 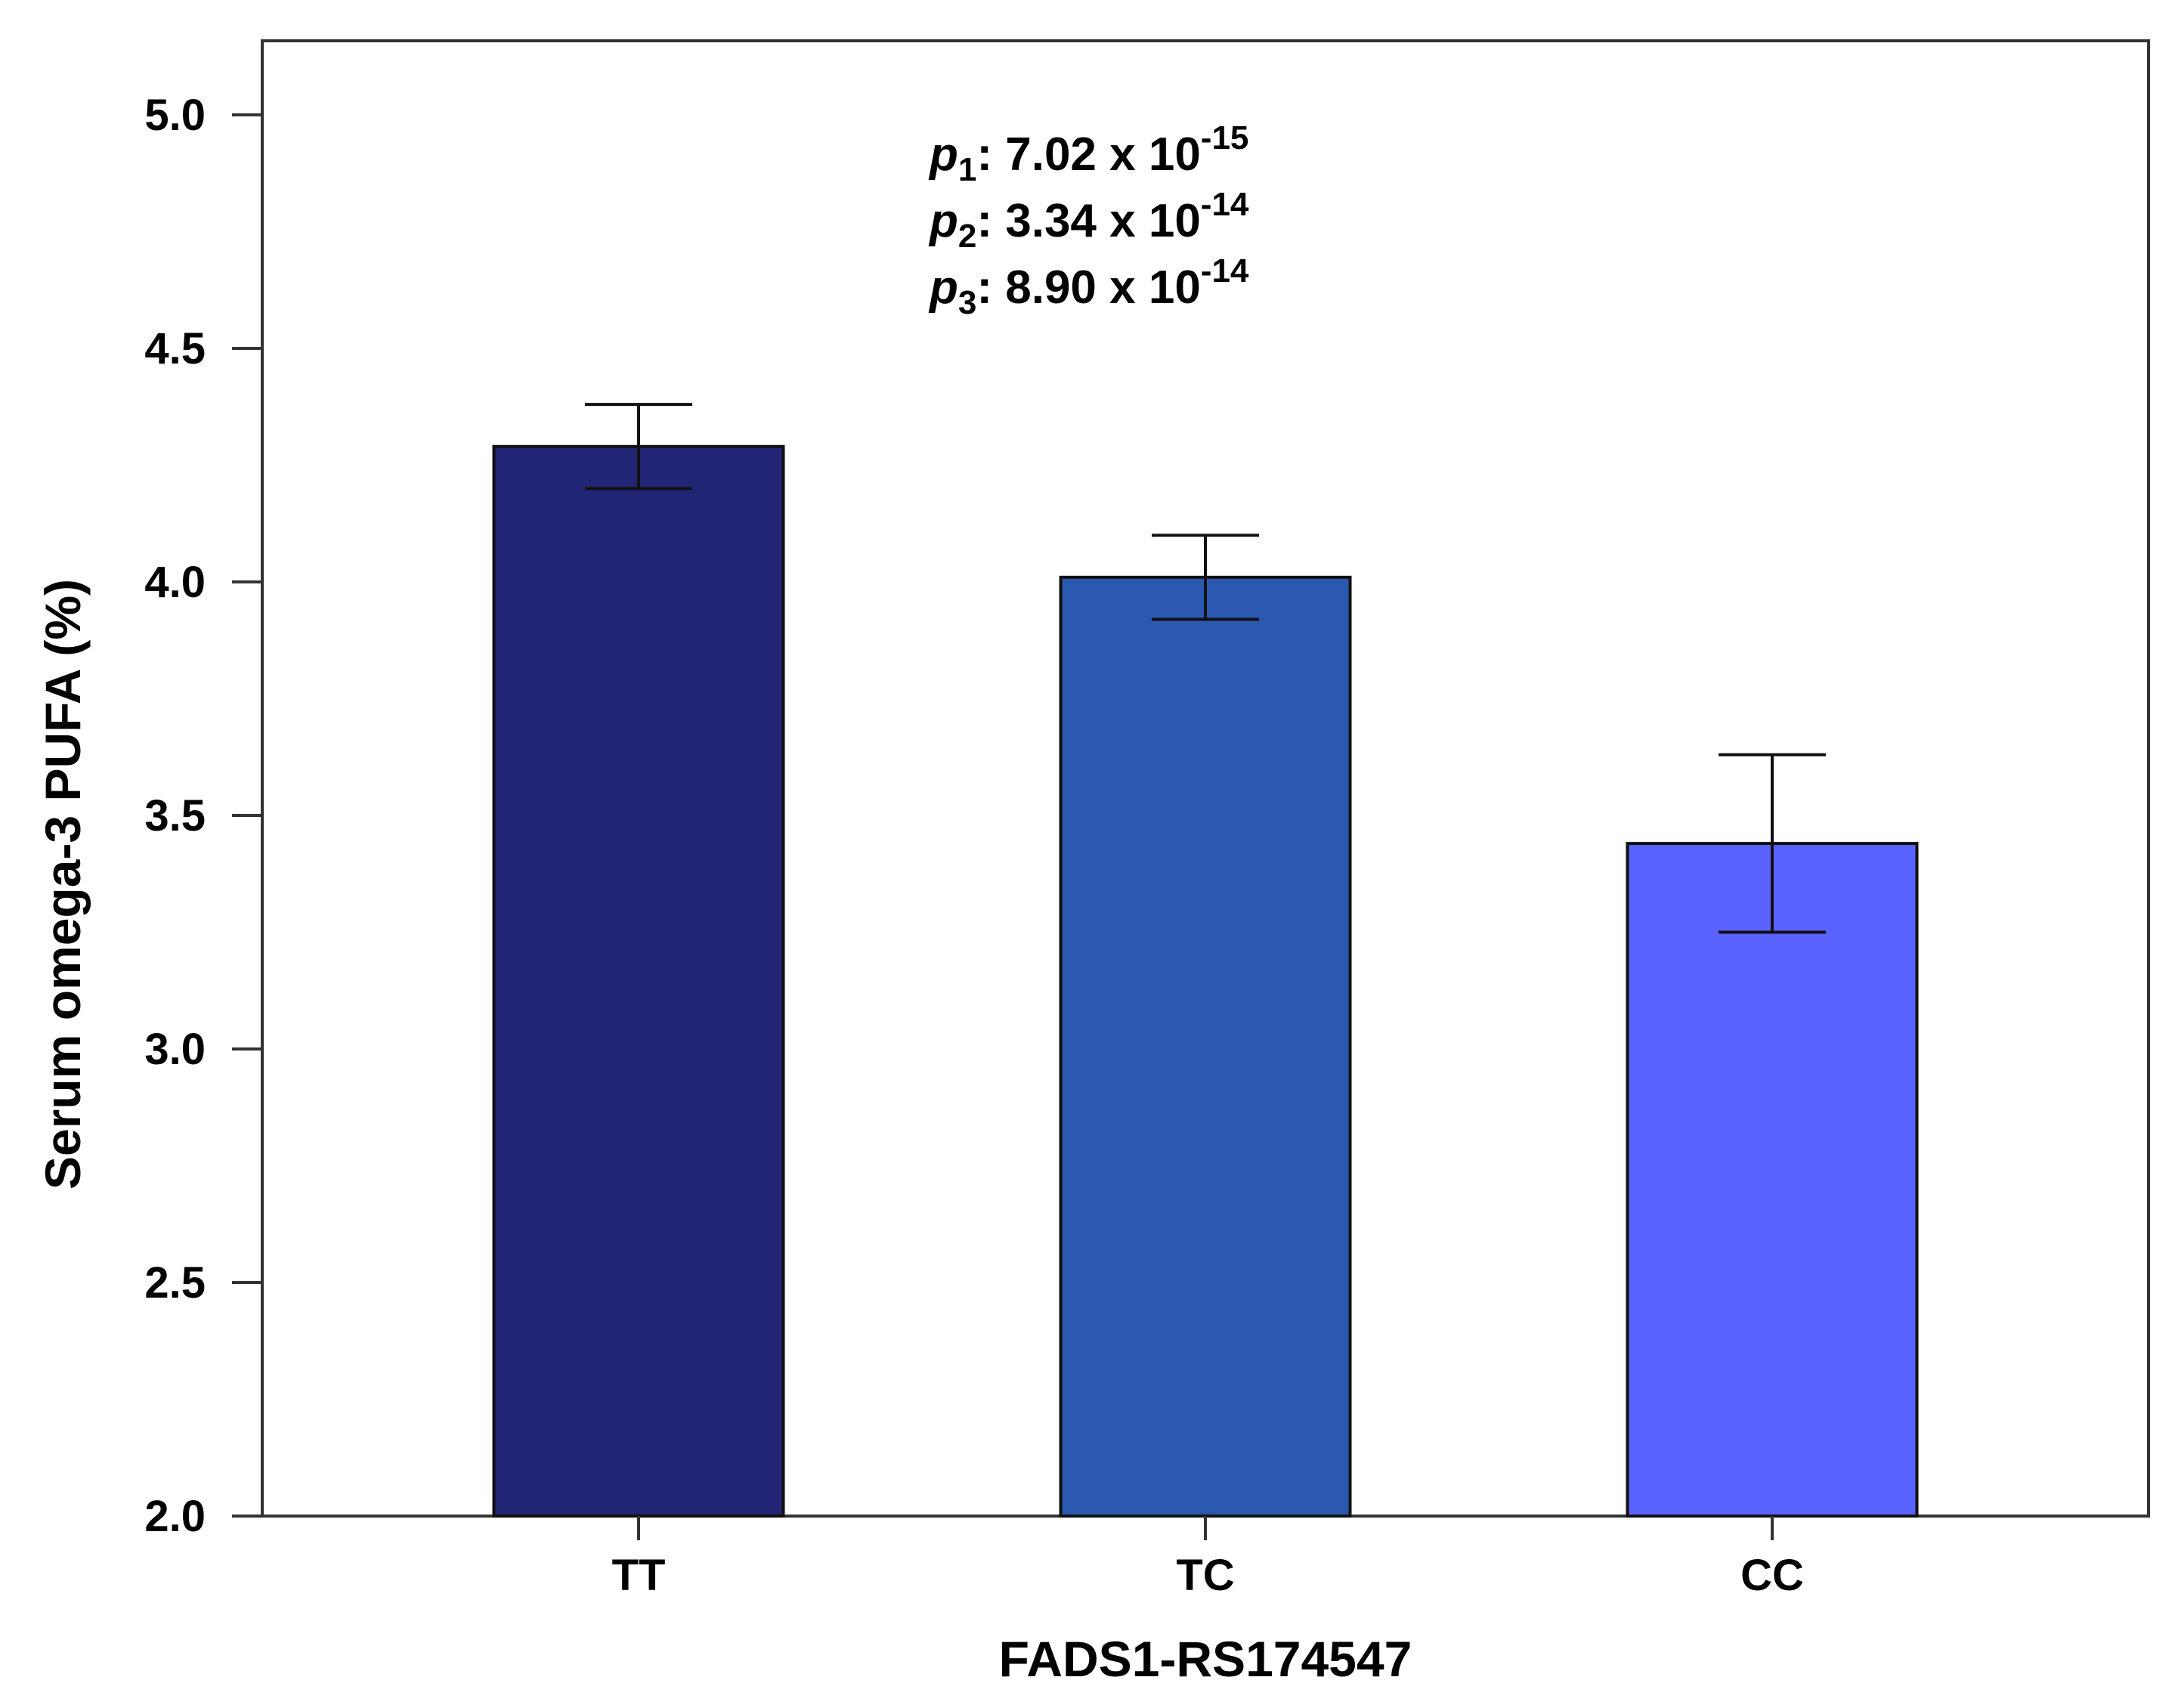 What do you see at coordinates (639, 1575) in the screenshot?
I see `x-tick-label: TT` at bounding box center [639, 1575].